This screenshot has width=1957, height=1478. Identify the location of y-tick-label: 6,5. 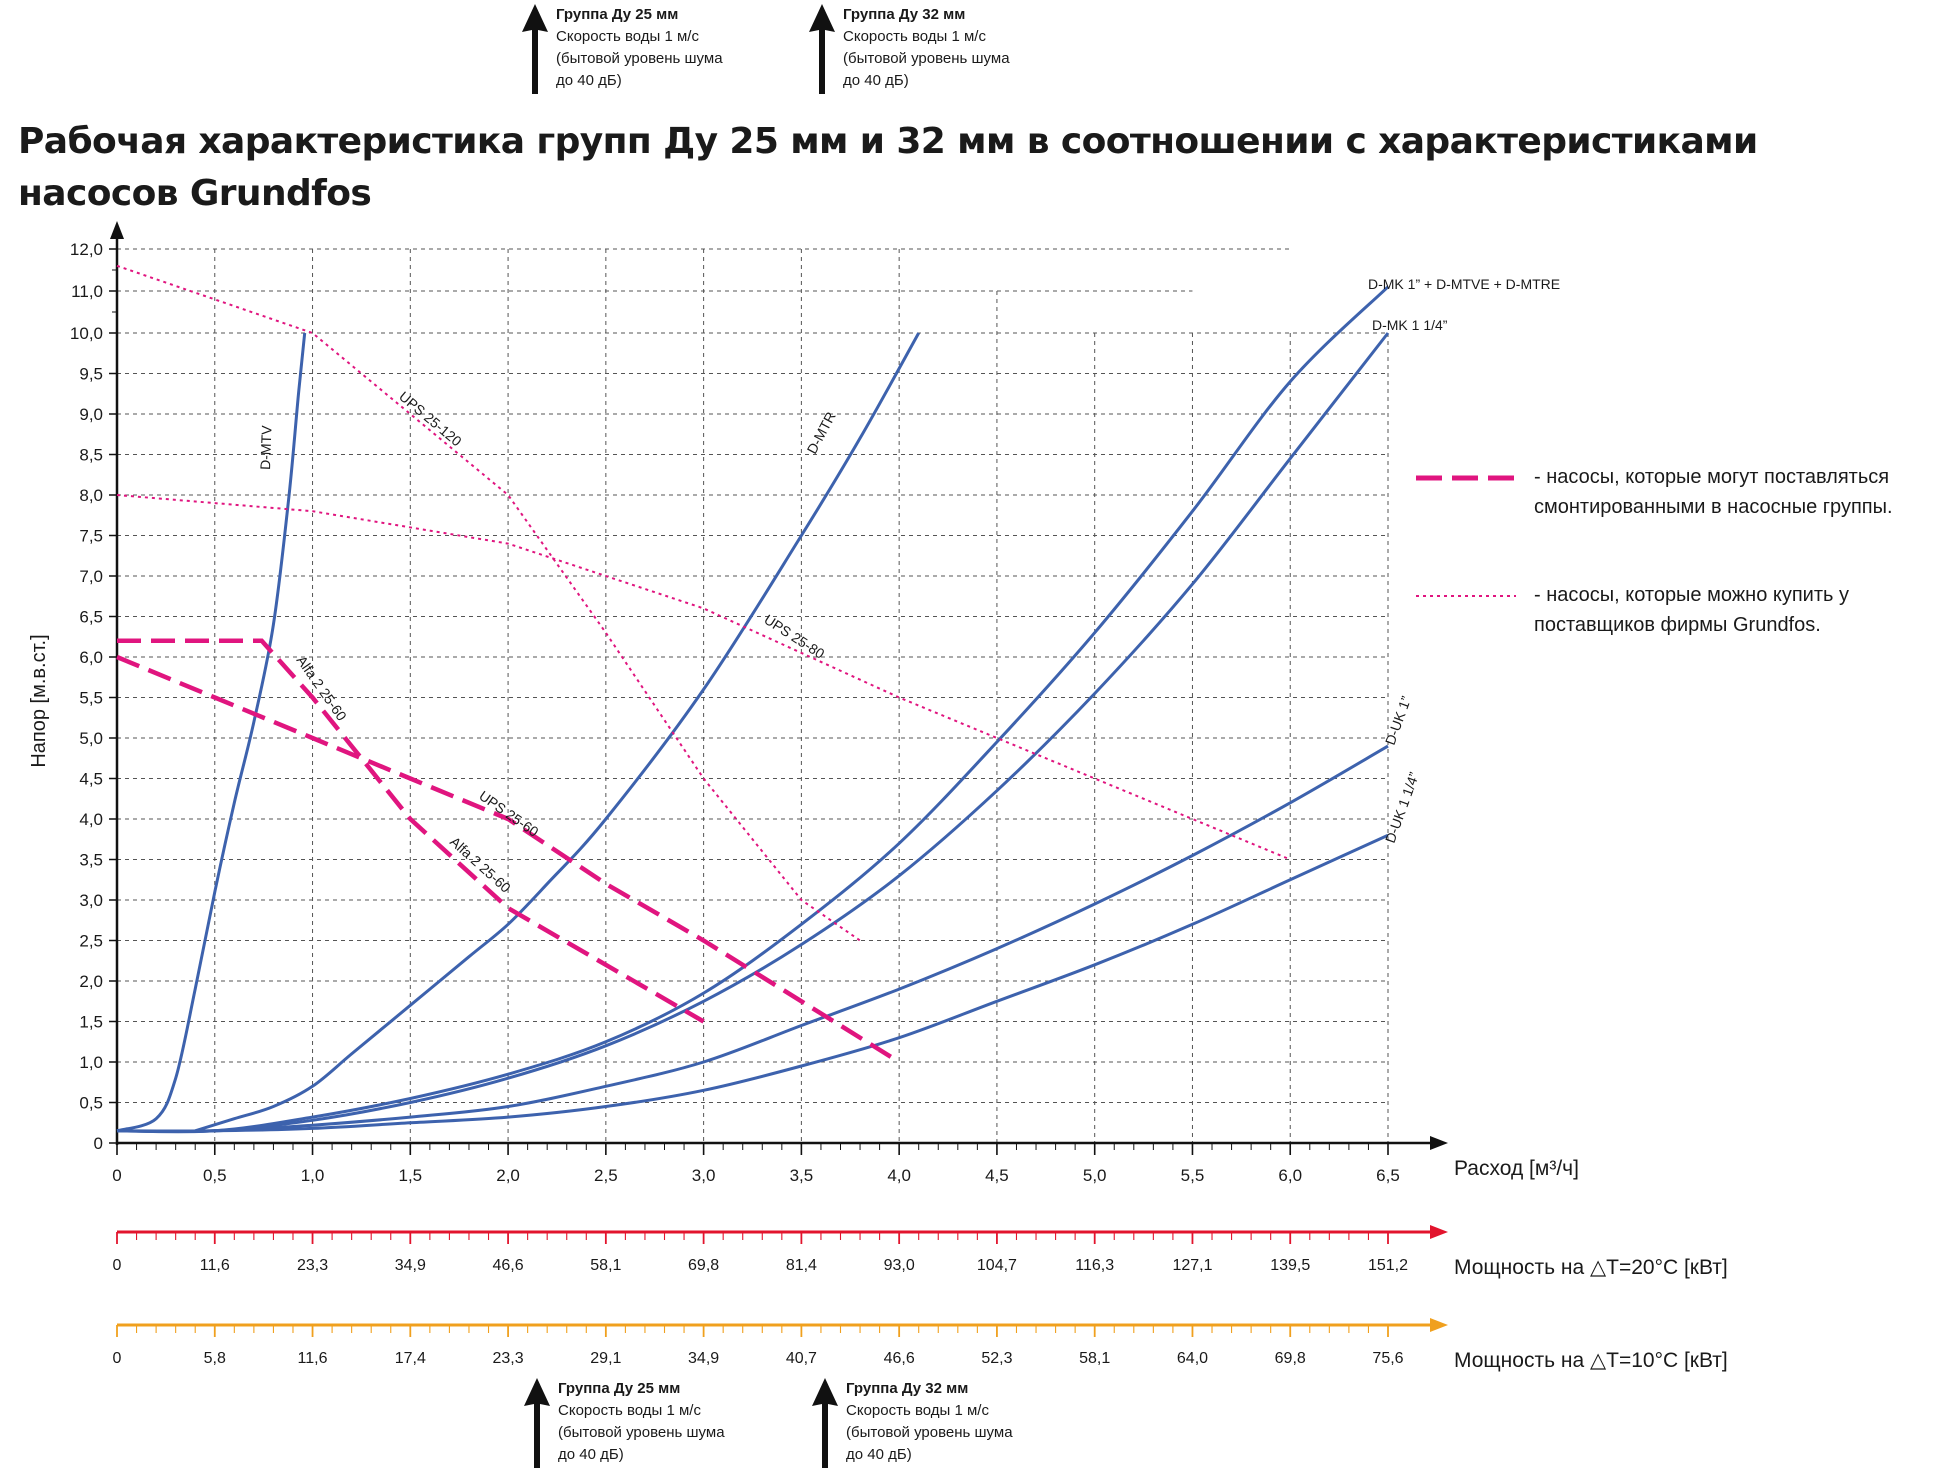
(91, 617).